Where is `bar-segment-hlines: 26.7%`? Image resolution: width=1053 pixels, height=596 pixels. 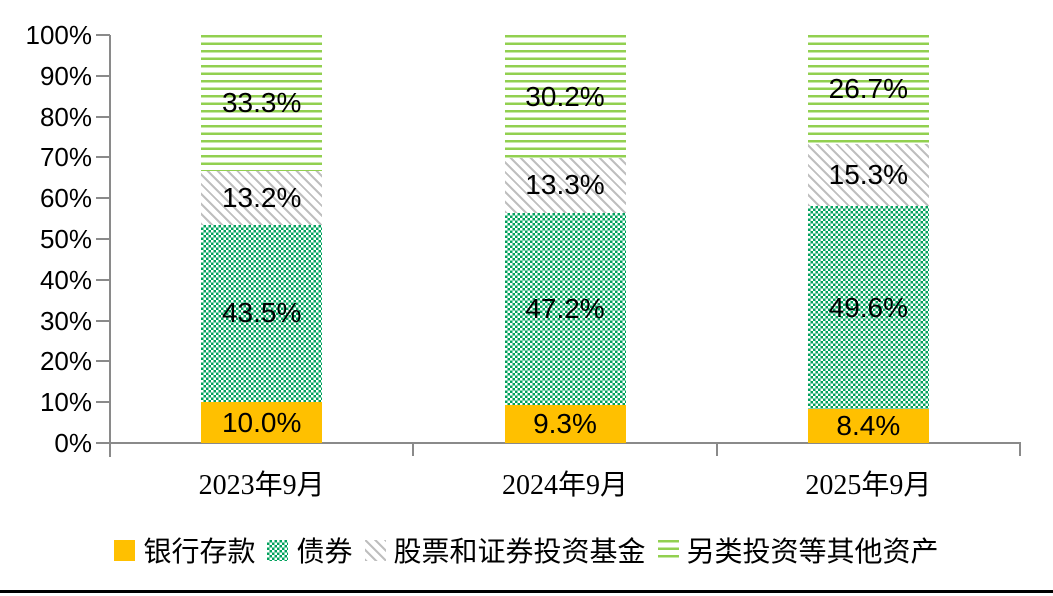 bar-segment-hlines: 26.7% is located at coordinates (868, 89).